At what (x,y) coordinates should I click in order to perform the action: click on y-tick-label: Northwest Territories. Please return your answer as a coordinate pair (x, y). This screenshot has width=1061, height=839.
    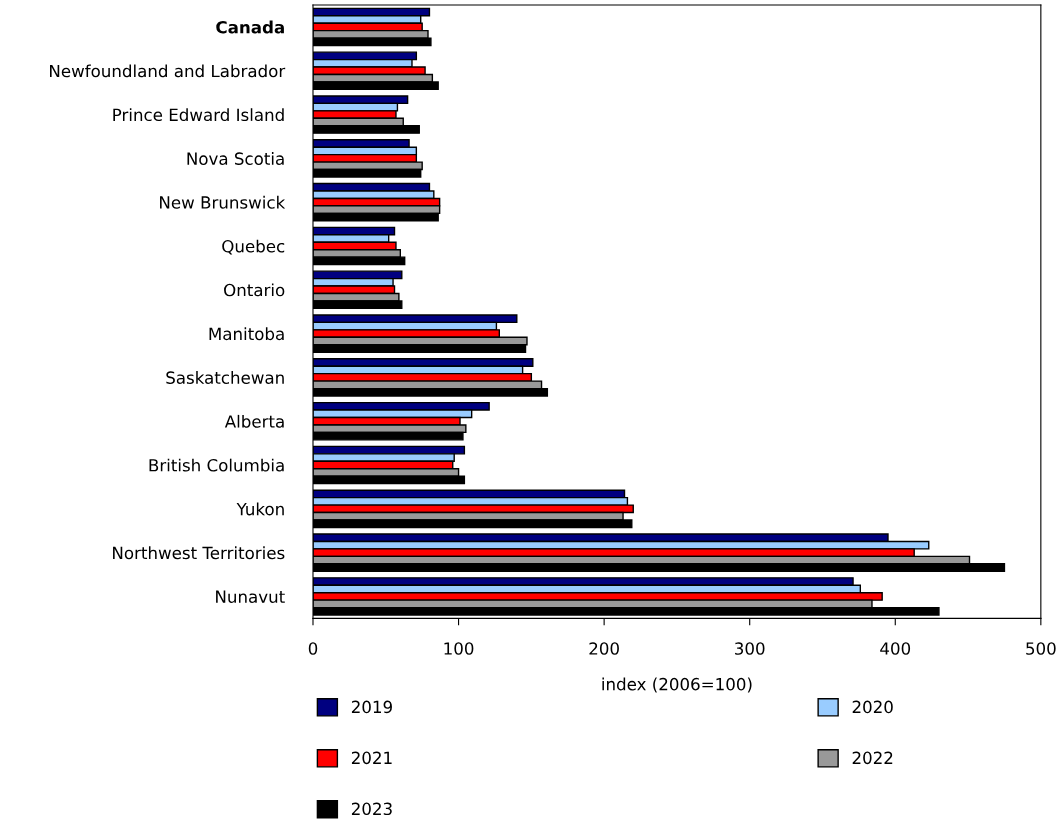
    Looking at the image, I should click on (199, 553).